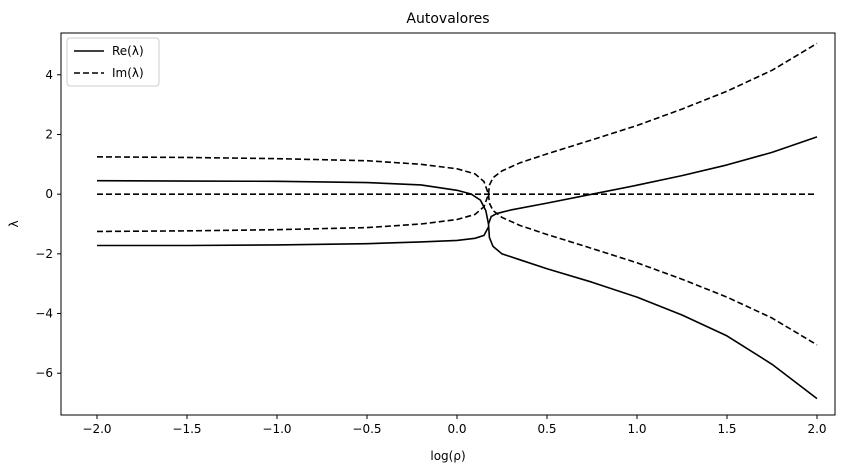 This screenshot has height=474, width=844. What do you see at coordinates (726, 429) in the screenshot?
I see `x-tick-label: 1.5` at bounding box center [726, 429].